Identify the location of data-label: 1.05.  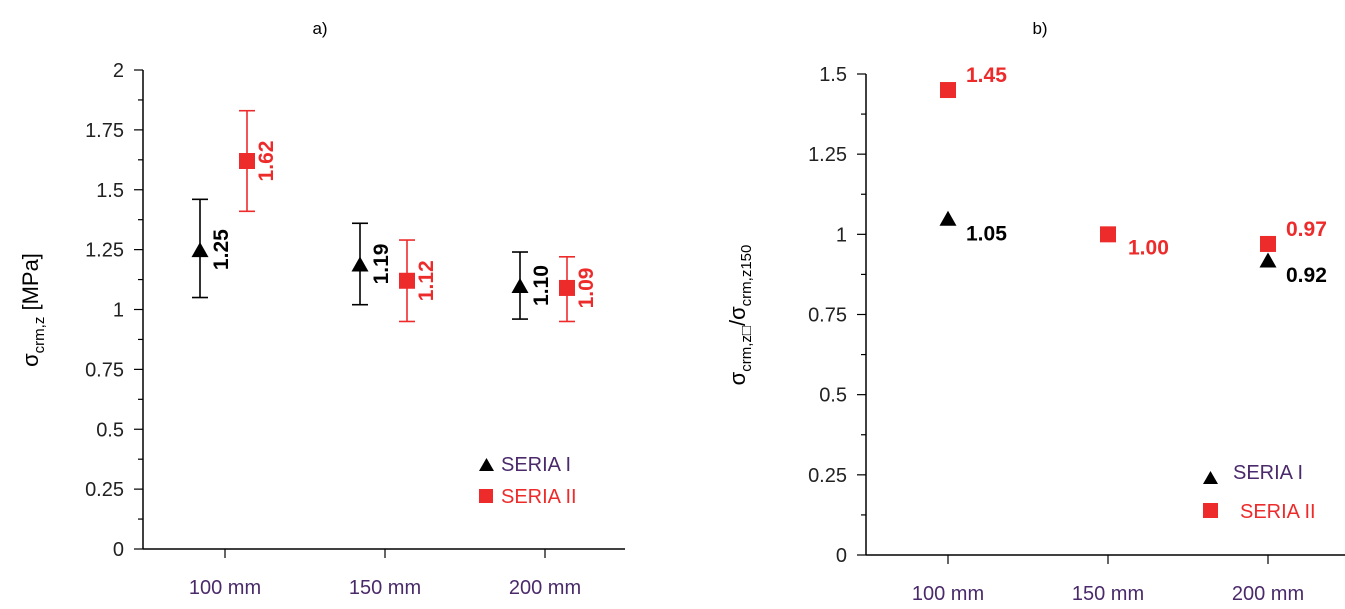
(986, 233).